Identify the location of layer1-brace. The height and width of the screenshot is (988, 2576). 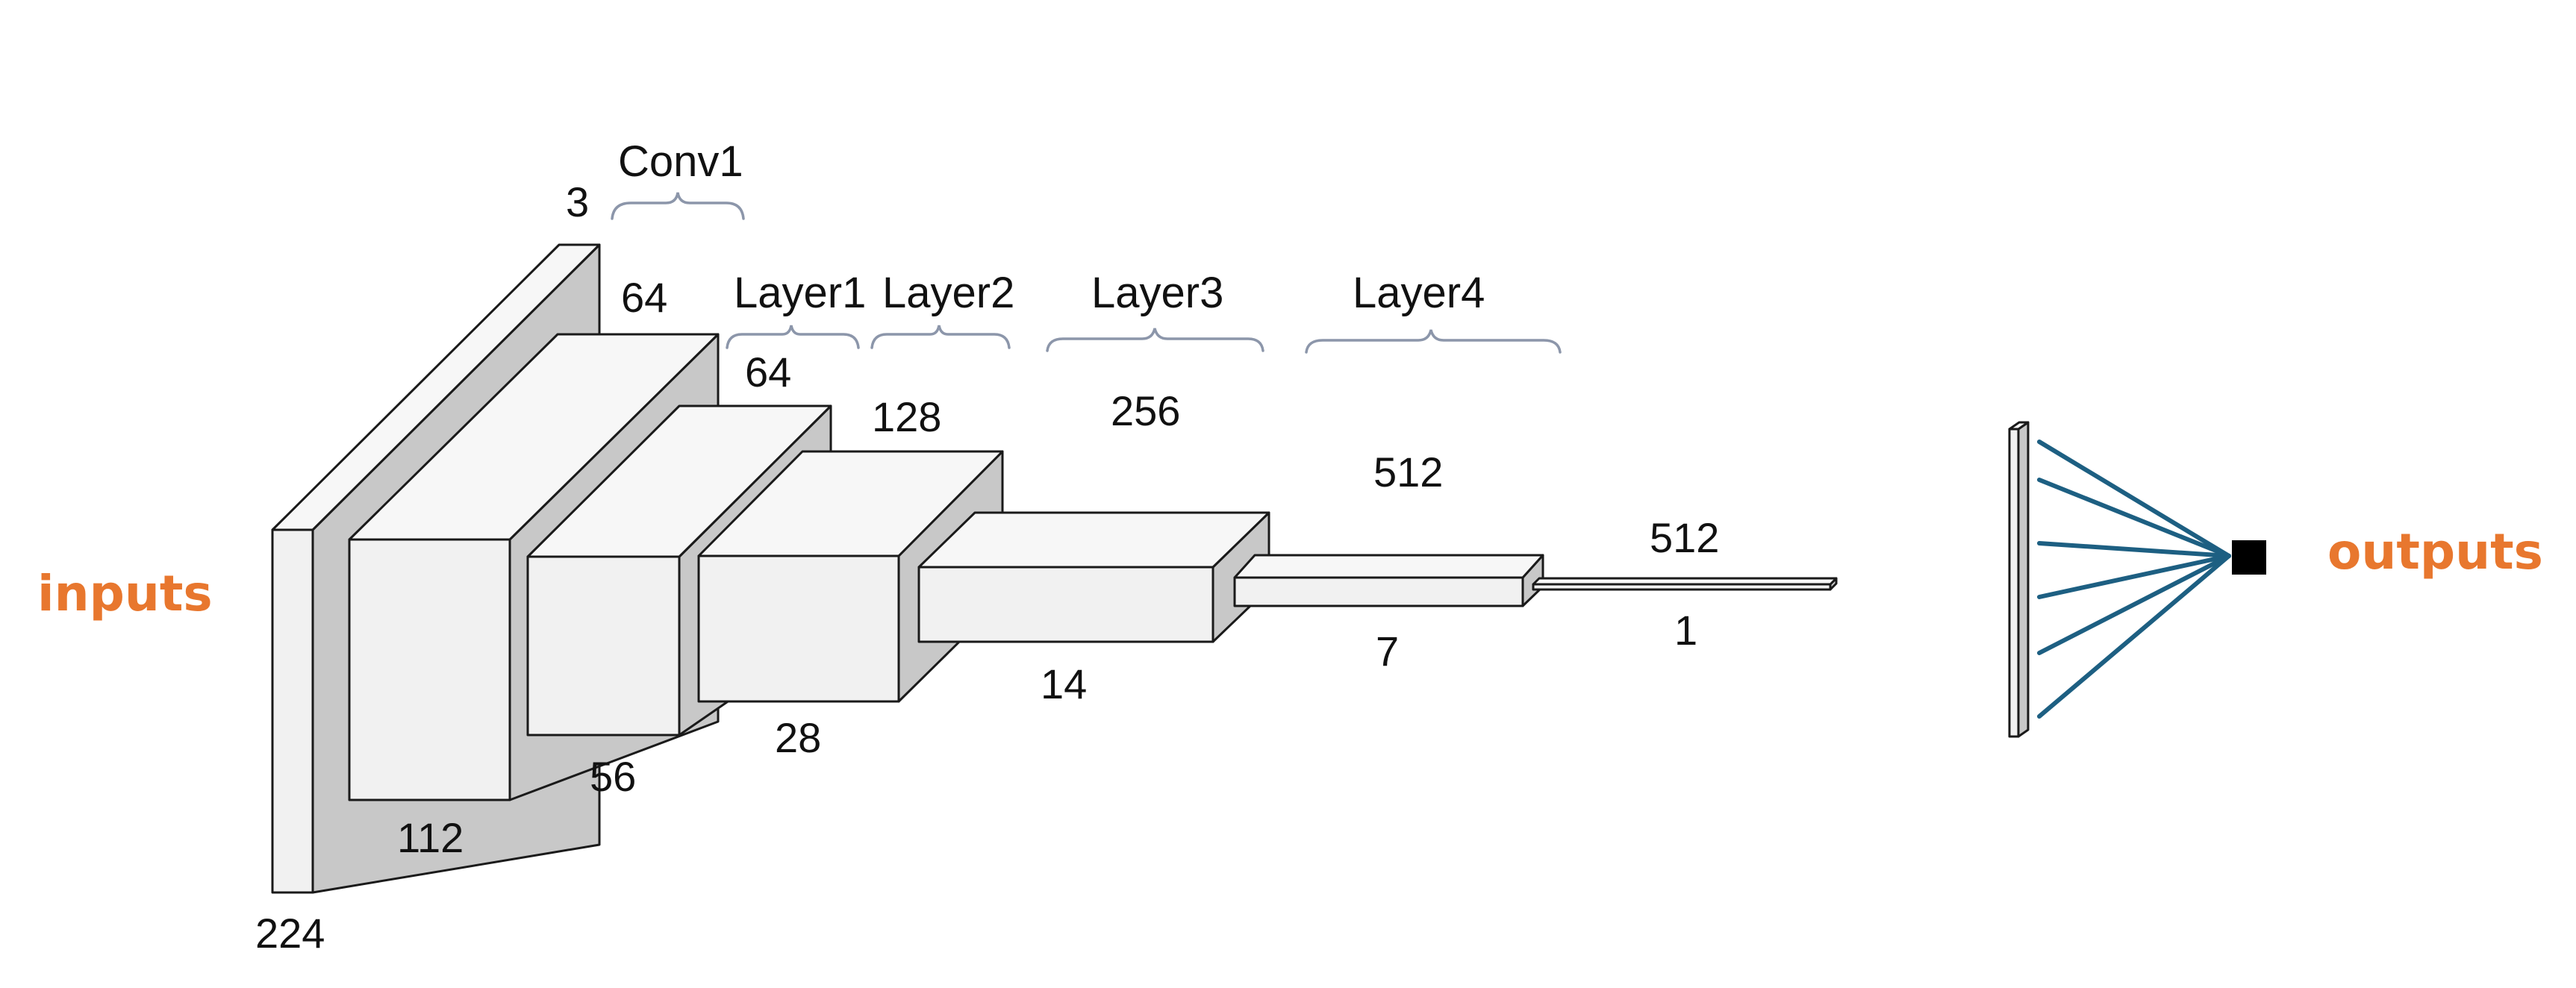
(793, 337).